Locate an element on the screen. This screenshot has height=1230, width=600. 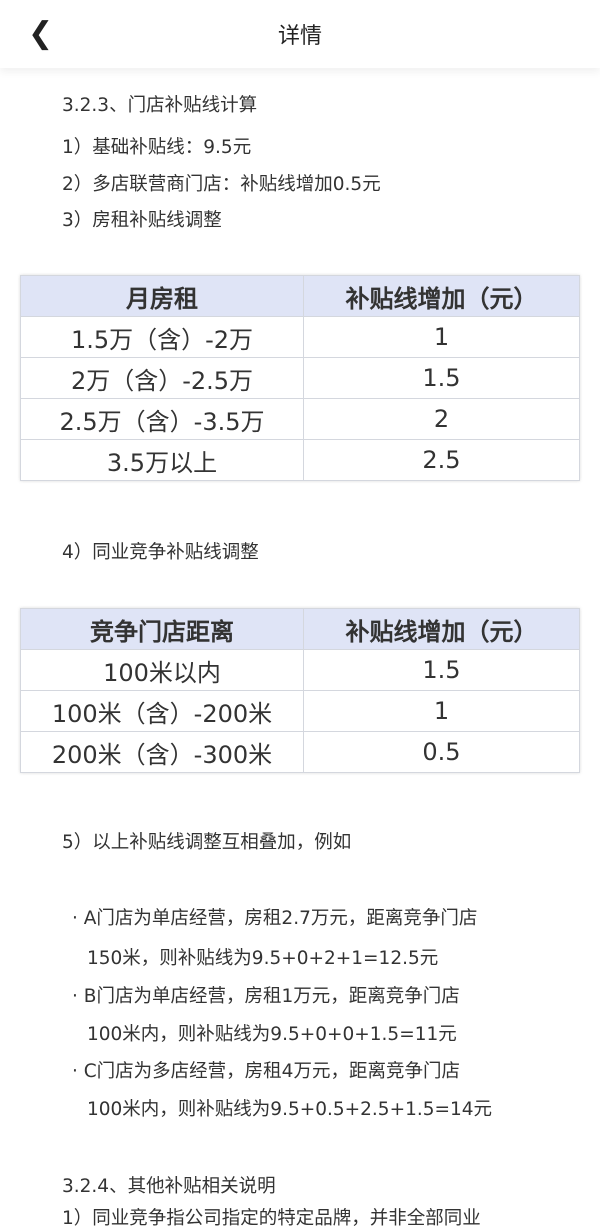
page-title: 详情 is located at coordinates (299, 36).